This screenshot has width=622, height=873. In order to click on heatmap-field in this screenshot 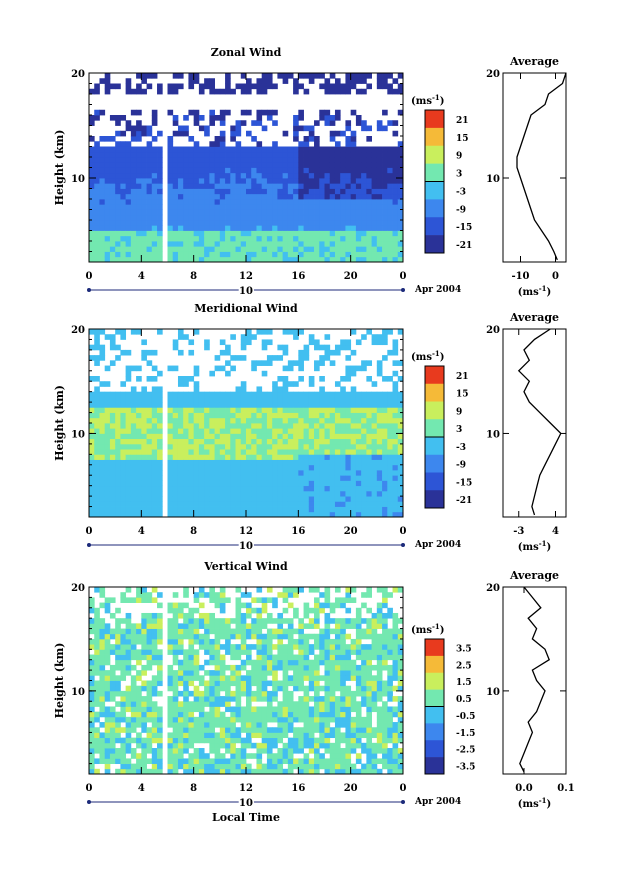, I will do `click(246, 168)`.